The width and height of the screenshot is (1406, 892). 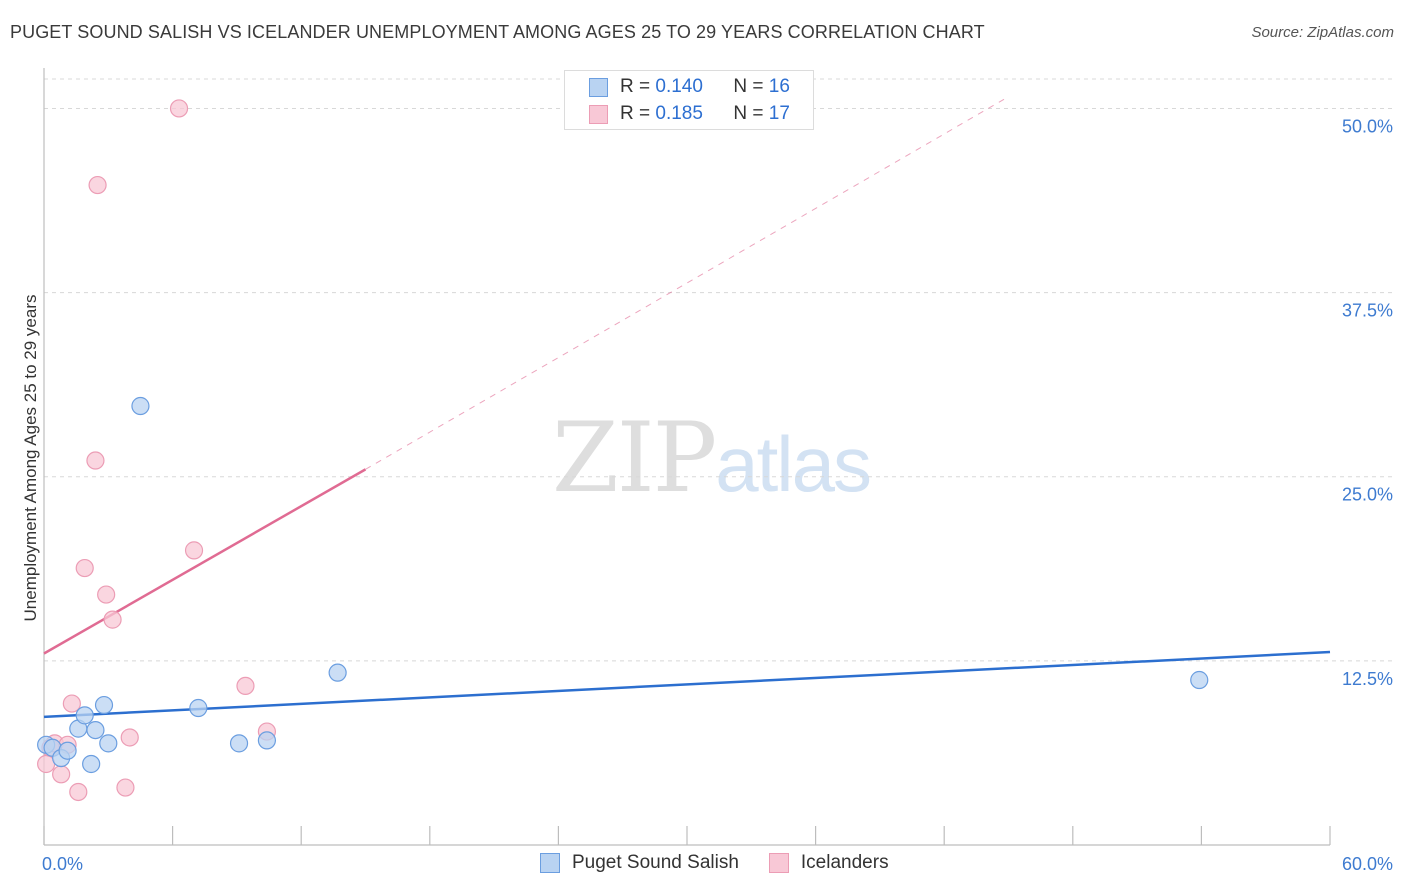 I want to click on series-legend: Puget Sound Salish Icelanders, so click(x=729, y=863).